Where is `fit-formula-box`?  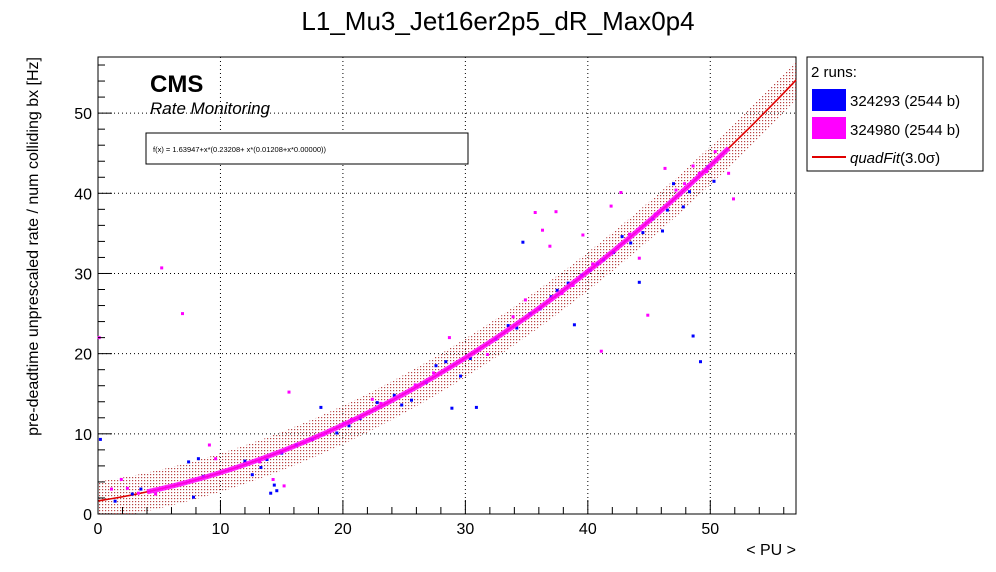
fit-formula-box is located at coordinates (307, 148).